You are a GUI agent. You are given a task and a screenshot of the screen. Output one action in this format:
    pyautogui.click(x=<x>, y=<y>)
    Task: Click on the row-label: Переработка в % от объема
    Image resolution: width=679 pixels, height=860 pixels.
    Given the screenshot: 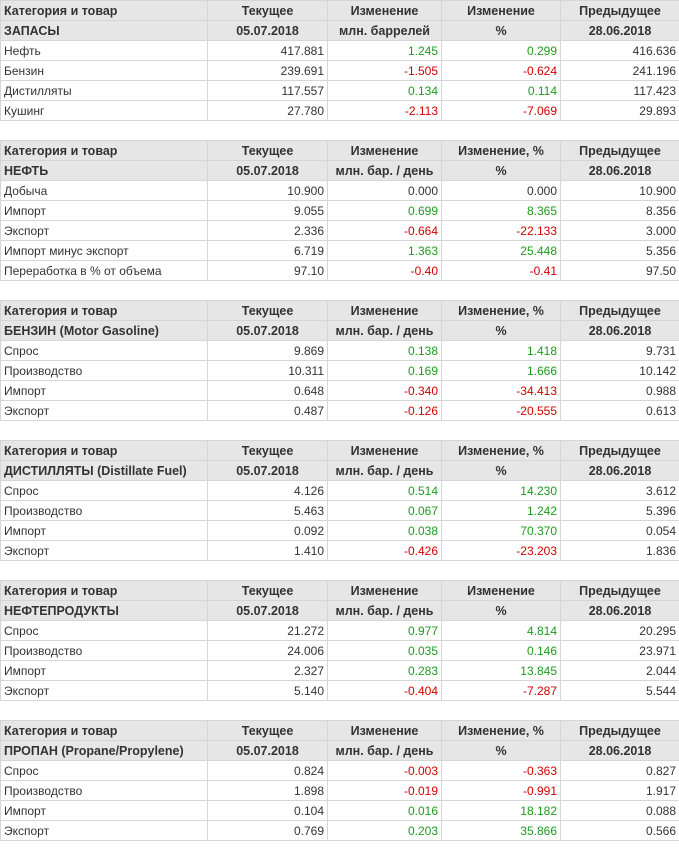 What is the action you would take?
    pyautogui.click(x=104, y=271)
    